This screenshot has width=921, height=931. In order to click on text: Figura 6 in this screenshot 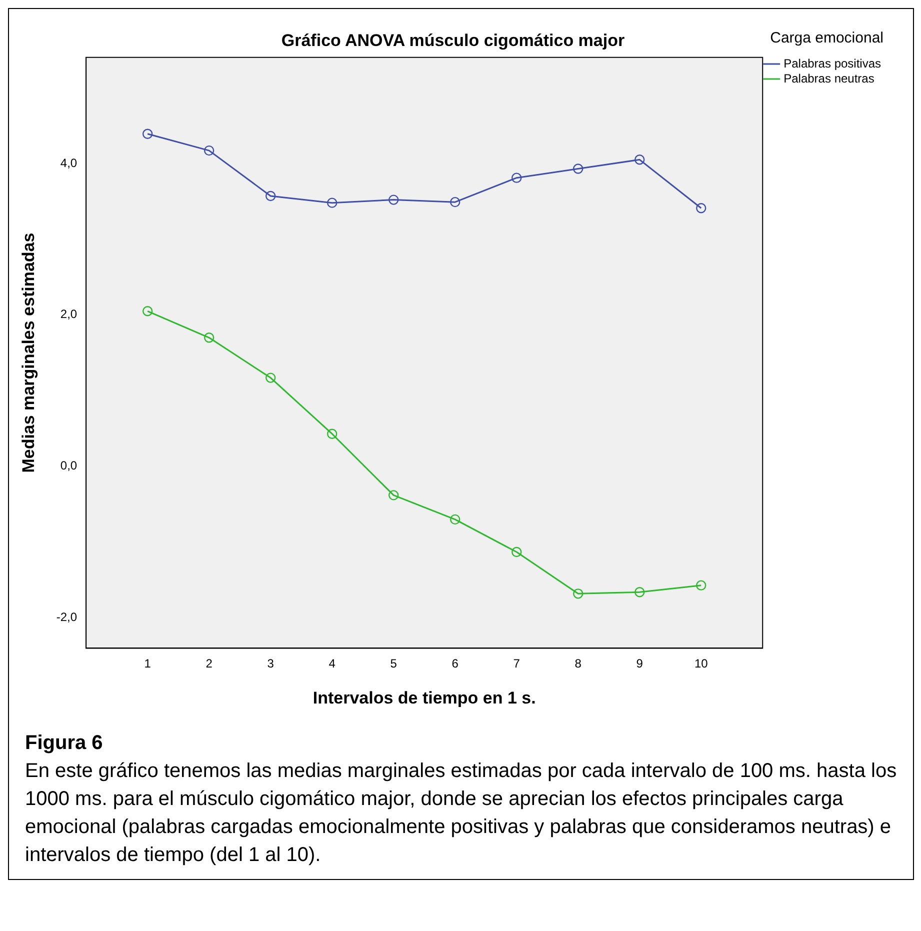, I will do `click(64, 743)`.